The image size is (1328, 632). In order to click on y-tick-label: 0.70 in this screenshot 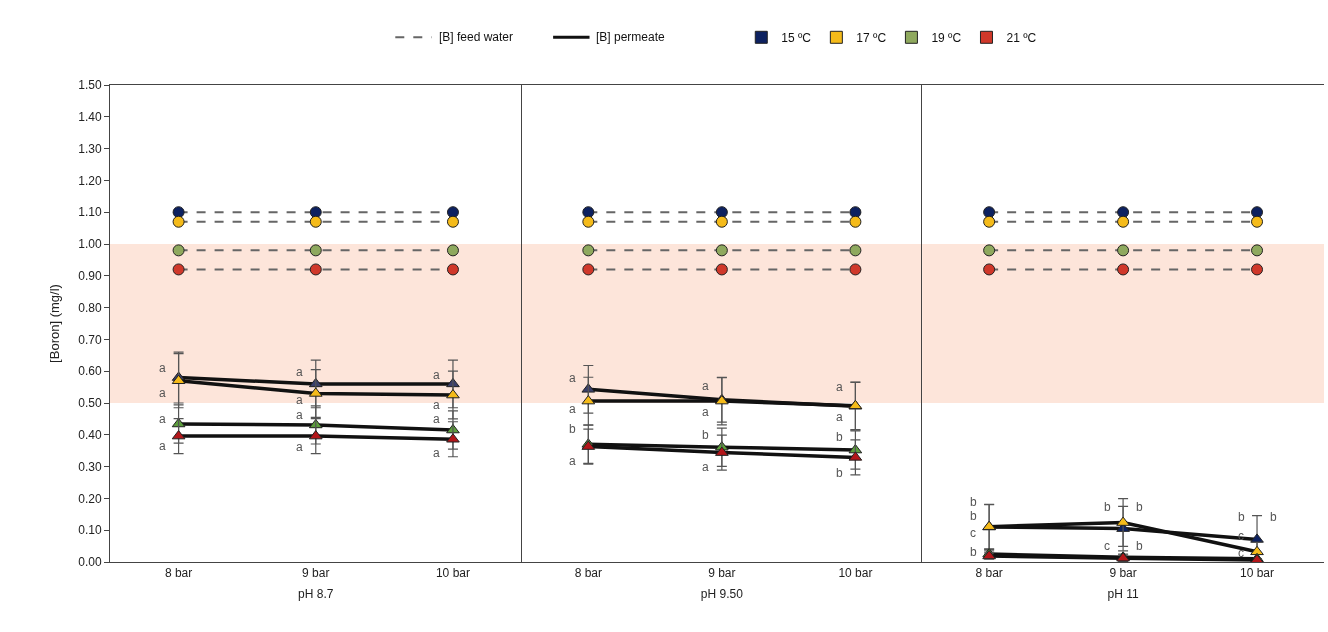, I will do `click(90, 339)`.